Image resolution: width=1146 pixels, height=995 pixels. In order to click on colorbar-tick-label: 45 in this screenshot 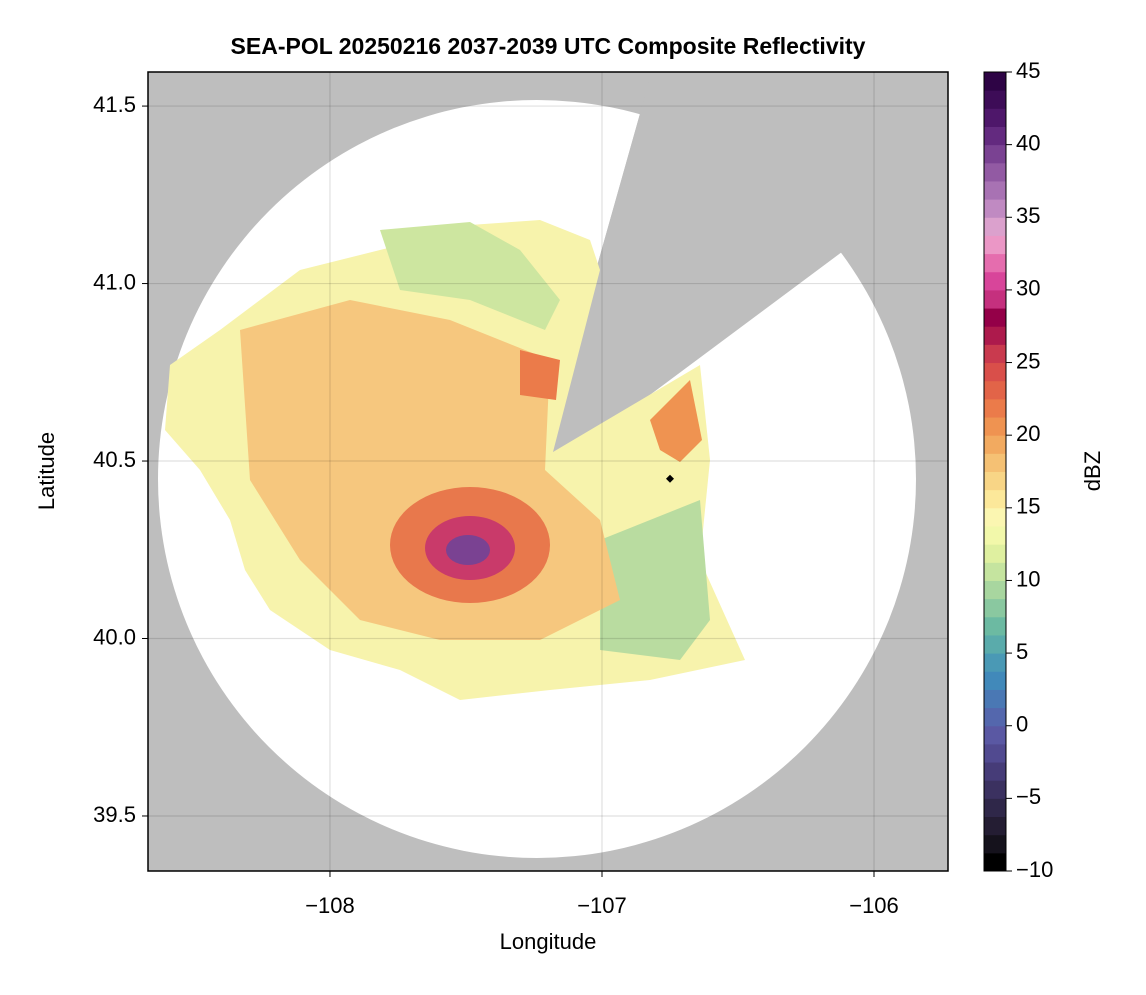, I will do `click(1028, 70)`.